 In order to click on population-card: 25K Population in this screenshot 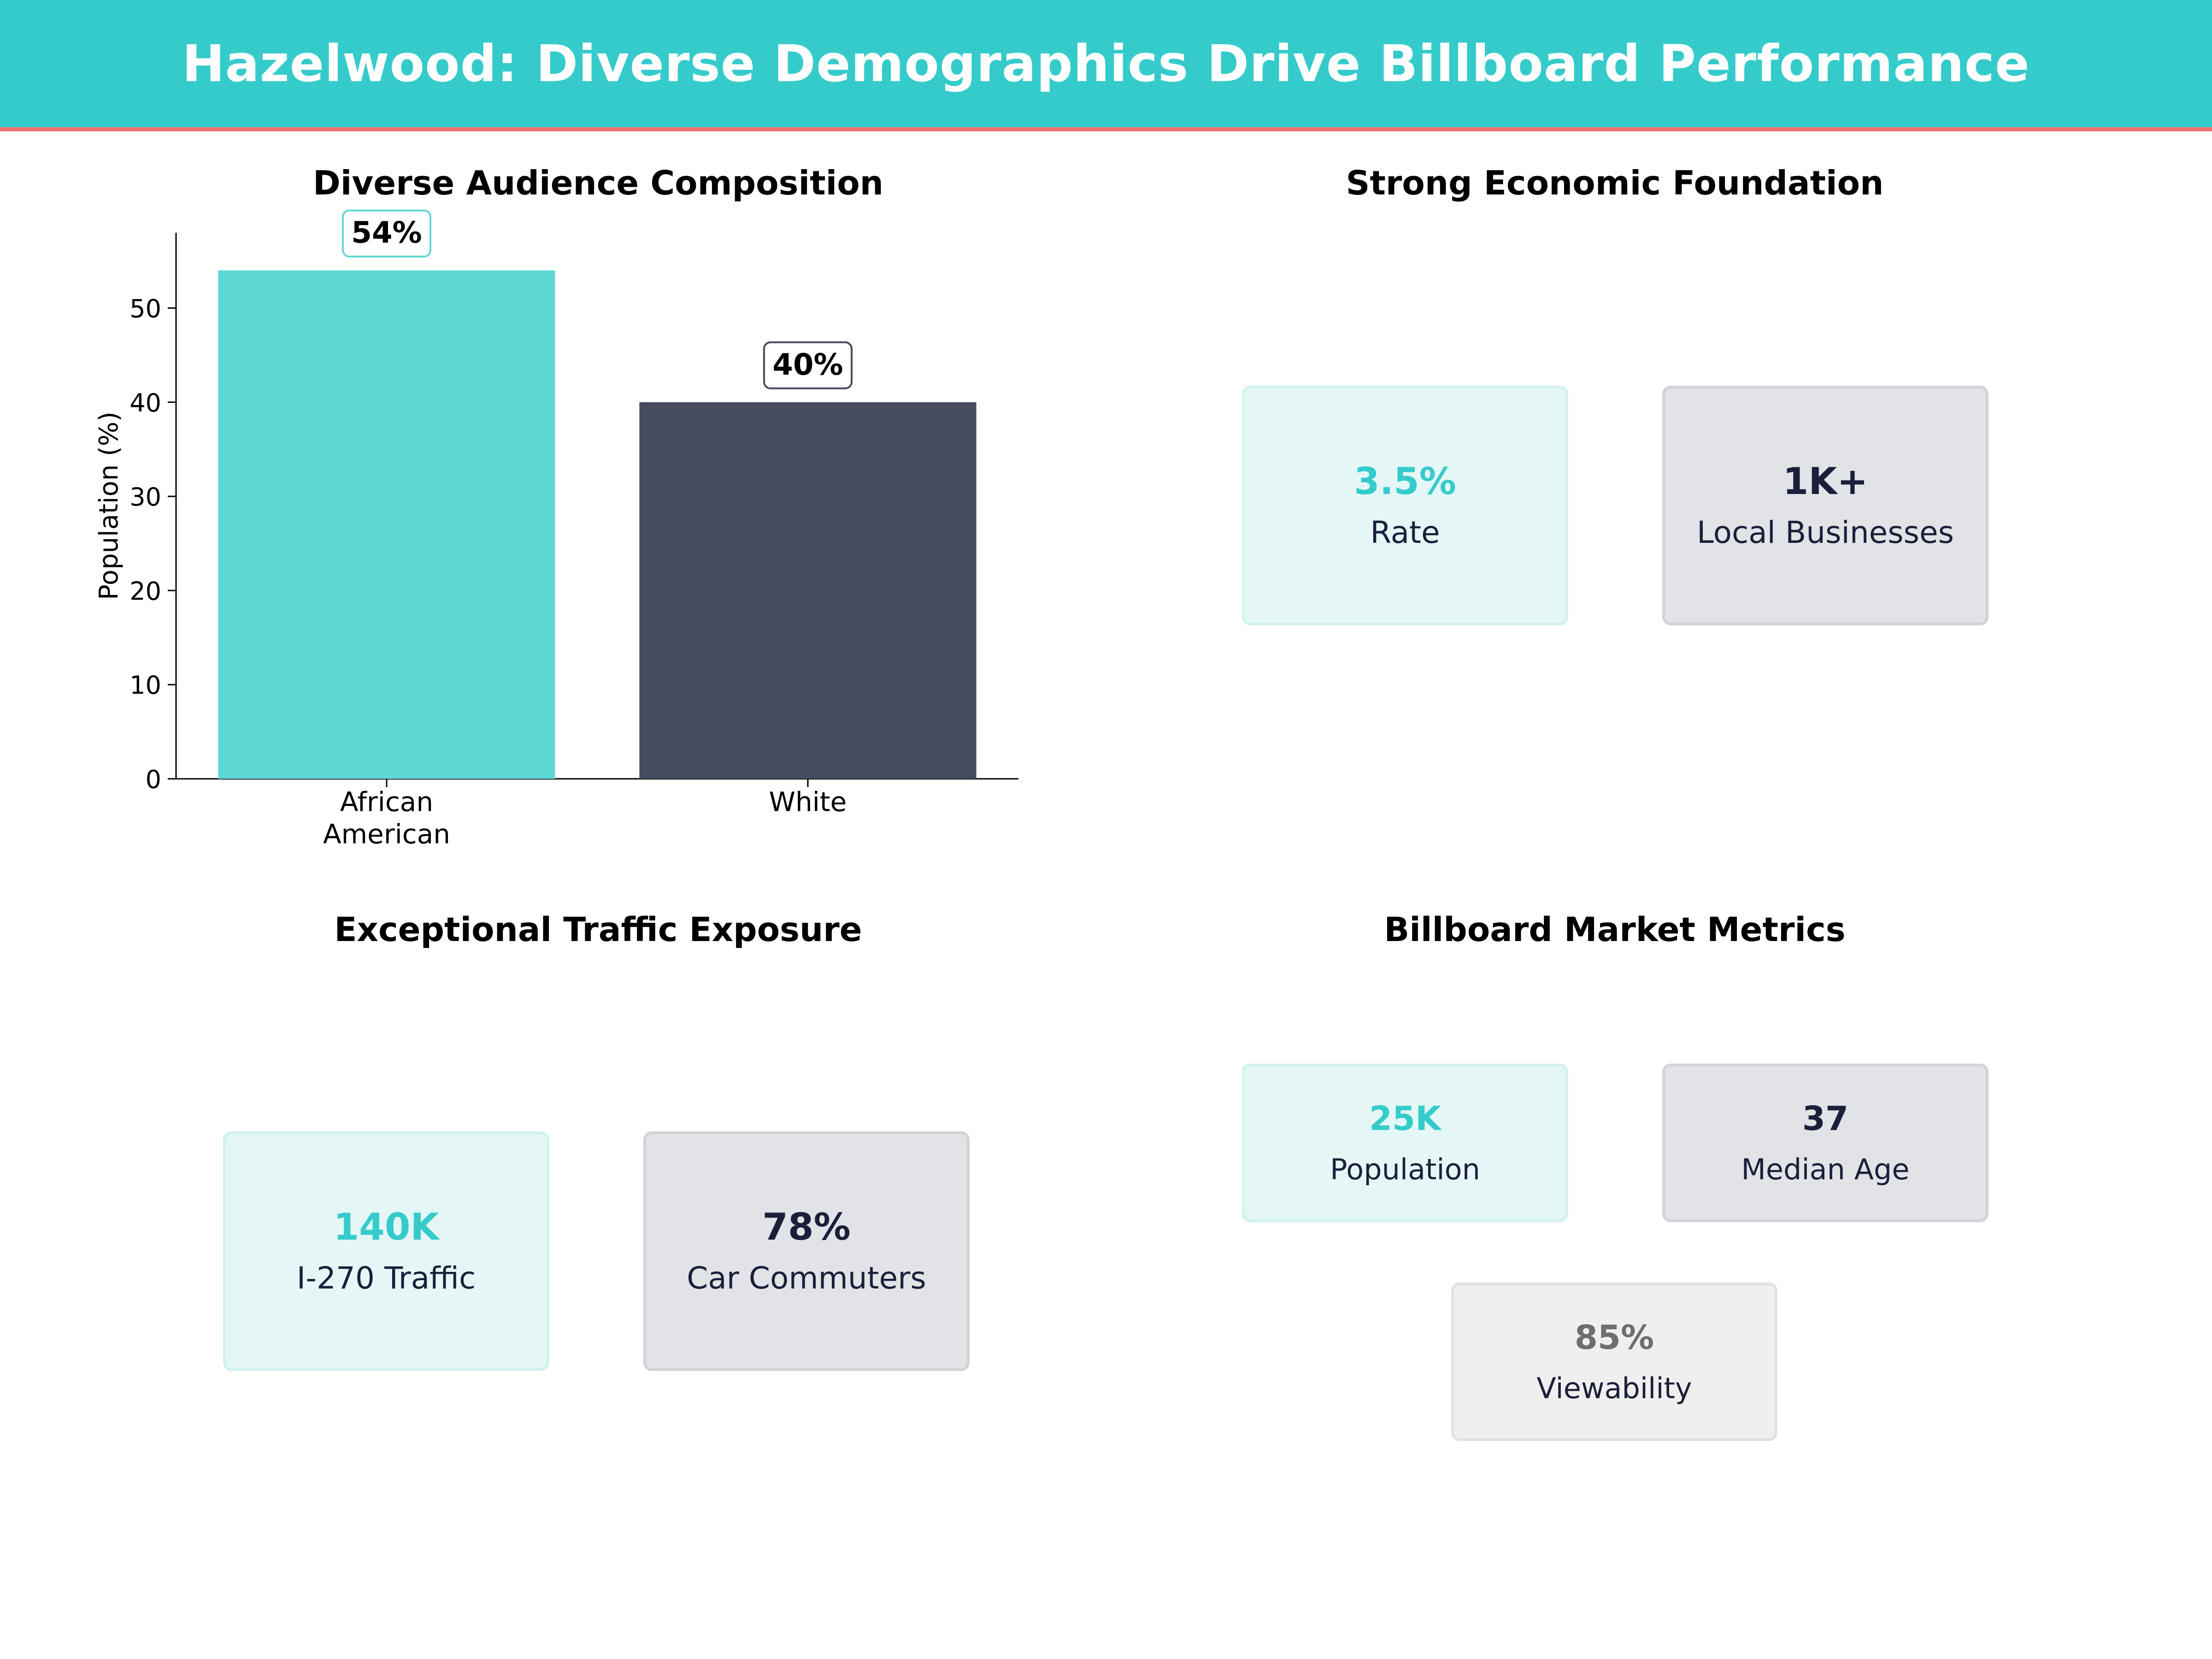, I will do `click(1405, 1143)`.